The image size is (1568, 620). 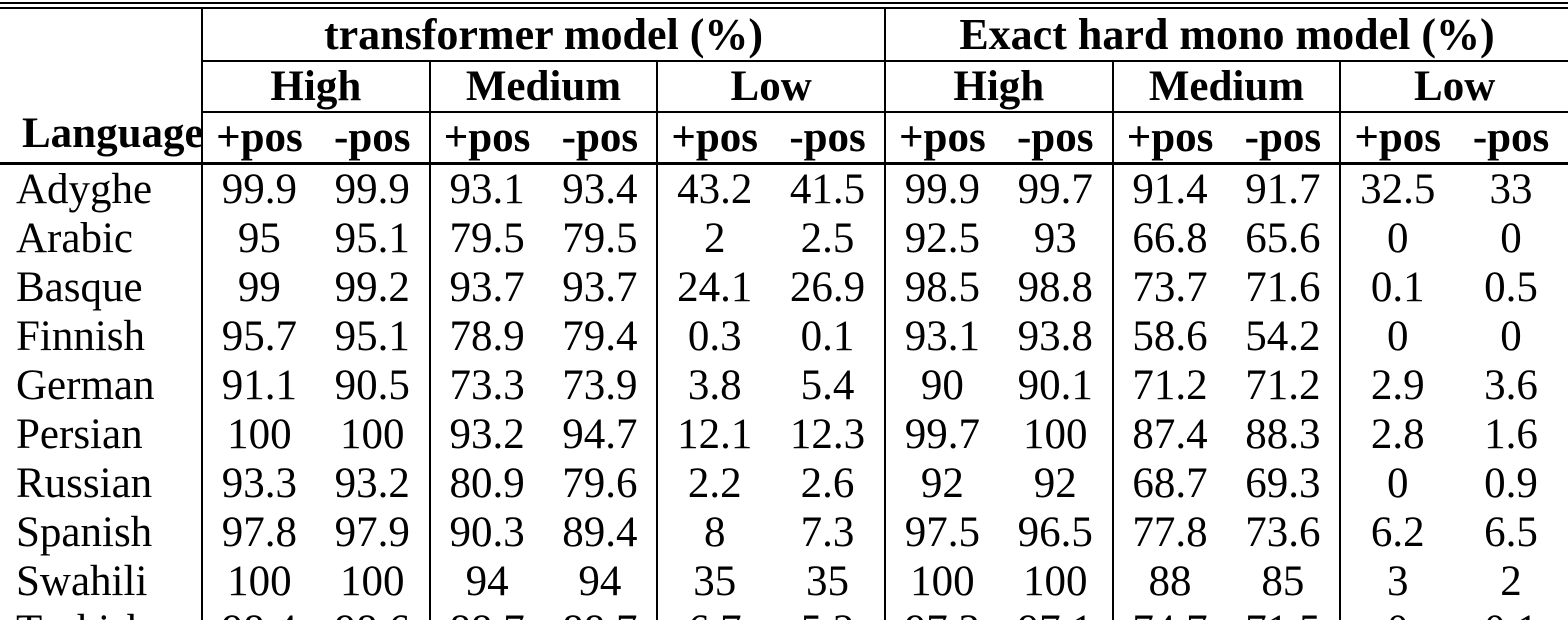 I want to click on value-cell: 99.2, so click(x=372, y=287).